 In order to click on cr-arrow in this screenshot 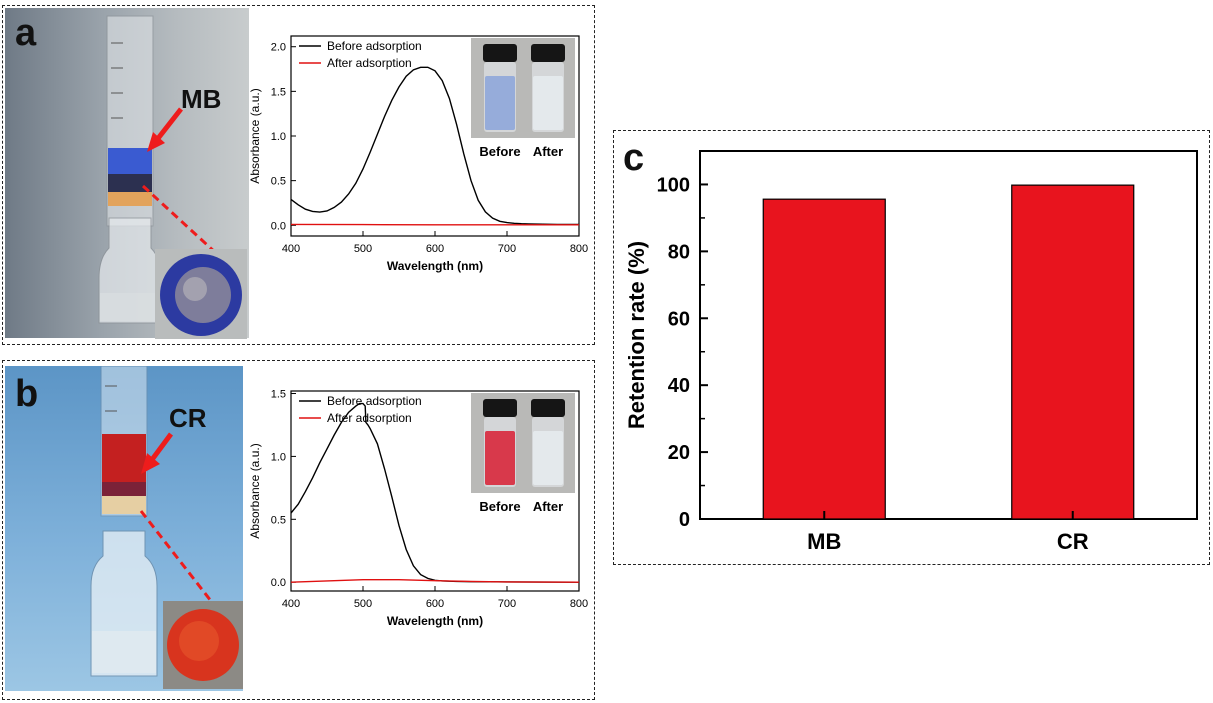, I will do `click(161, 447)`.